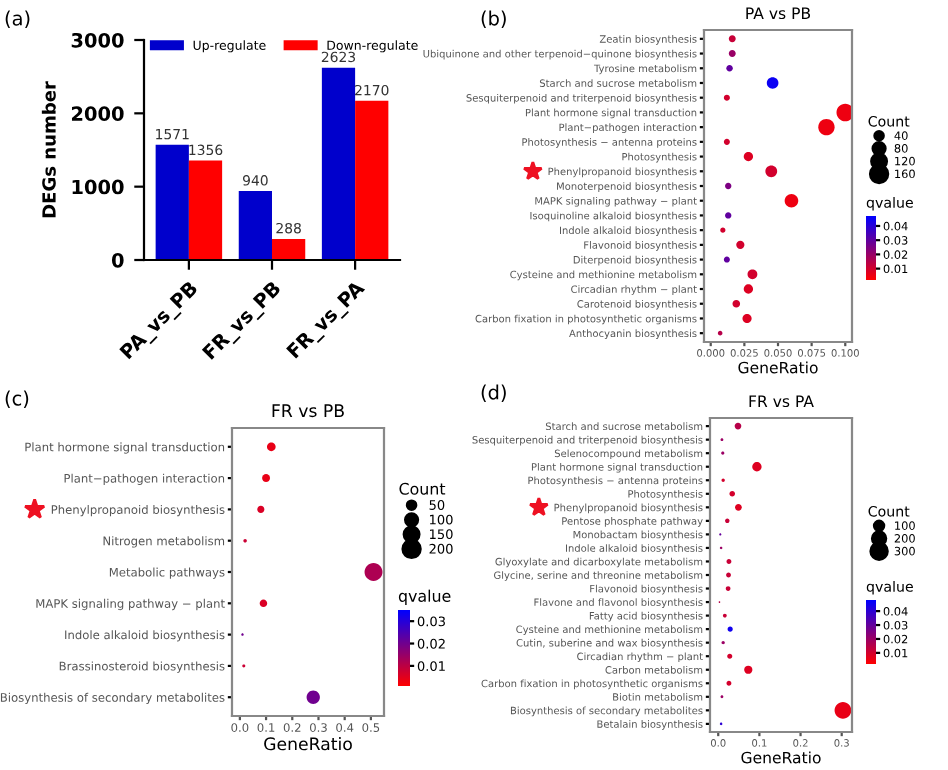  I want to click on y-tick-label: 3000, so click(97, 40).